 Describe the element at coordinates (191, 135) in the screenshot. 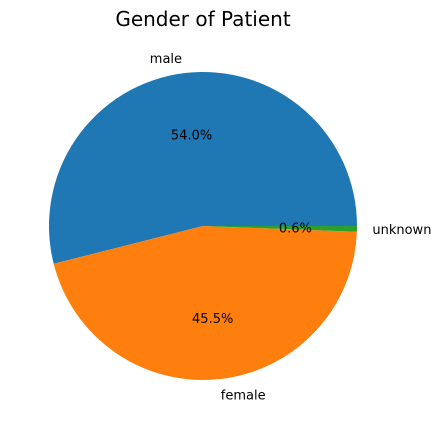

I see `slice-percent-male: 54.0%` at that location.